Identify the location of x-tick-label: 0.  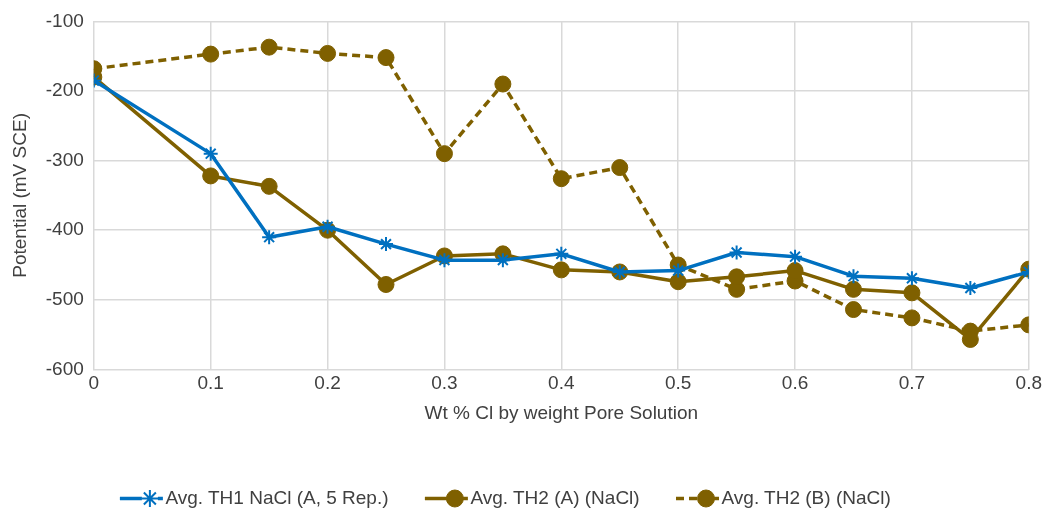
(94, 383).